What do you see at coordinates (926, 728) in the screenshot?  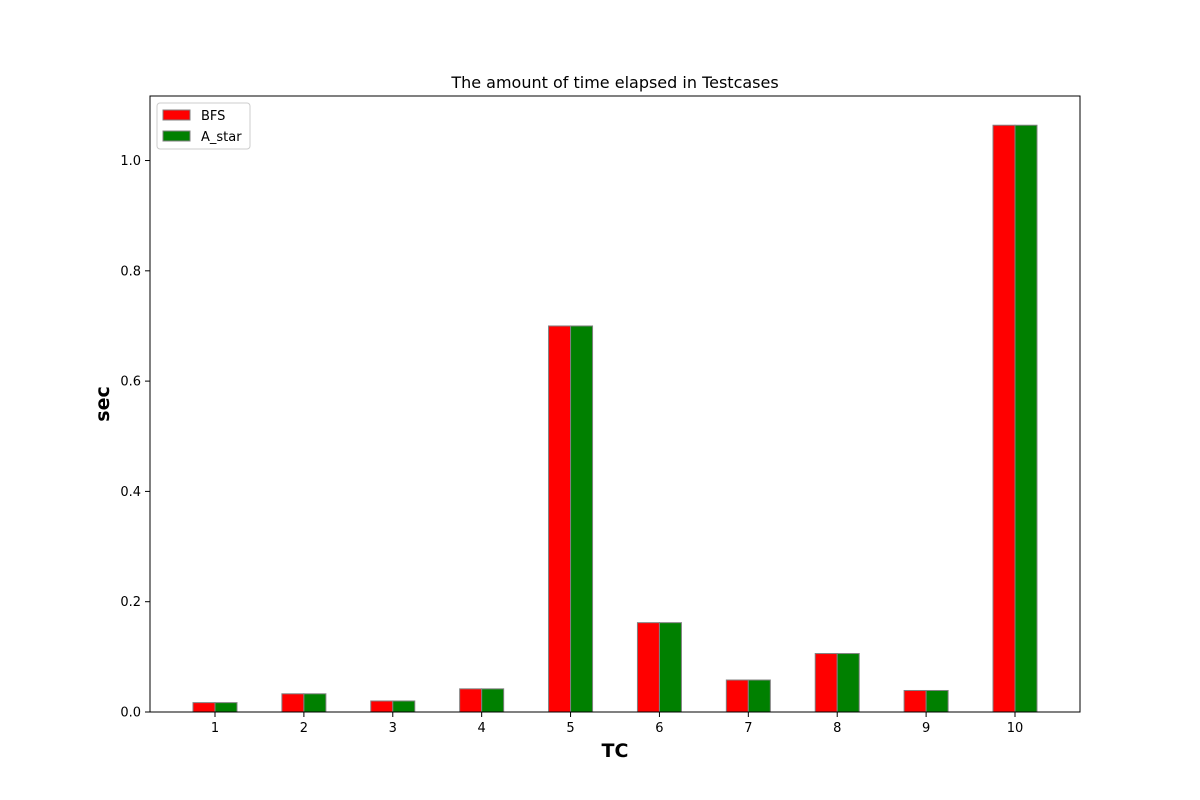 I see `x-tick-label: 9` at bounding box center [926, 728].